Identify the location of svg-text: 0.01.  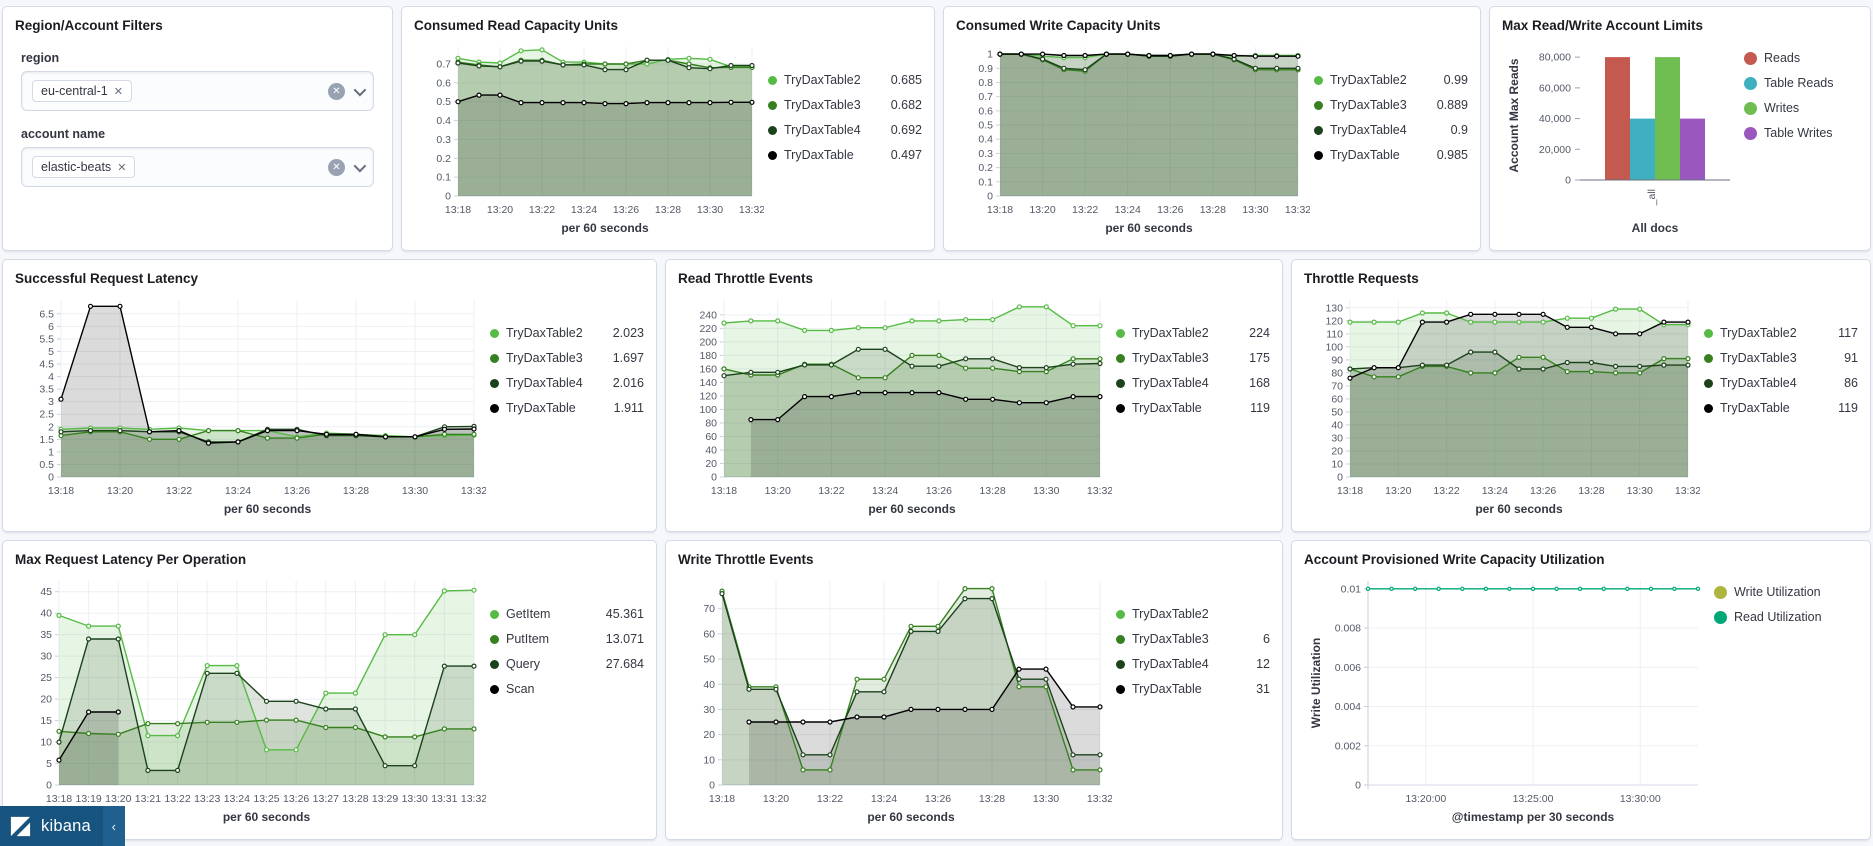
(1351, 589).